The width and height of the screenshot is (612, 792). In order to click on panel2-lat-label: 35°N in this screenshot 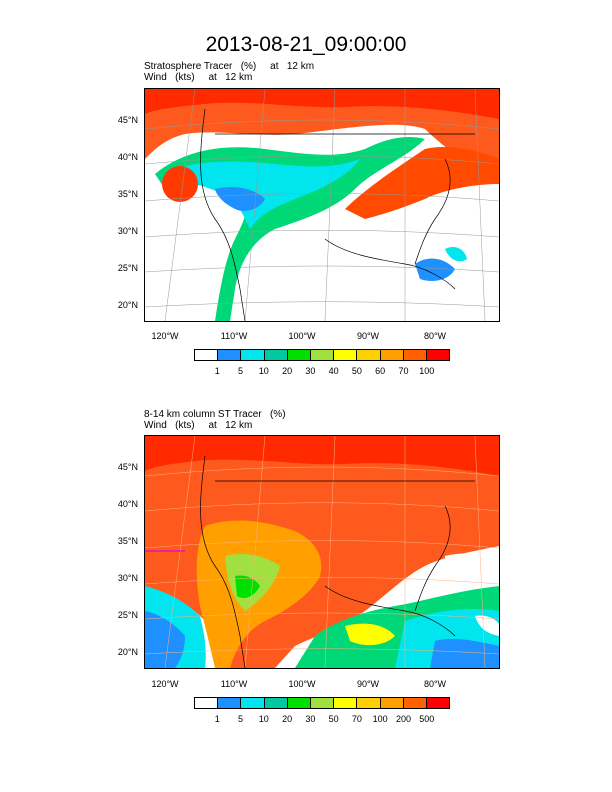, I will do `click(127, 541)`.